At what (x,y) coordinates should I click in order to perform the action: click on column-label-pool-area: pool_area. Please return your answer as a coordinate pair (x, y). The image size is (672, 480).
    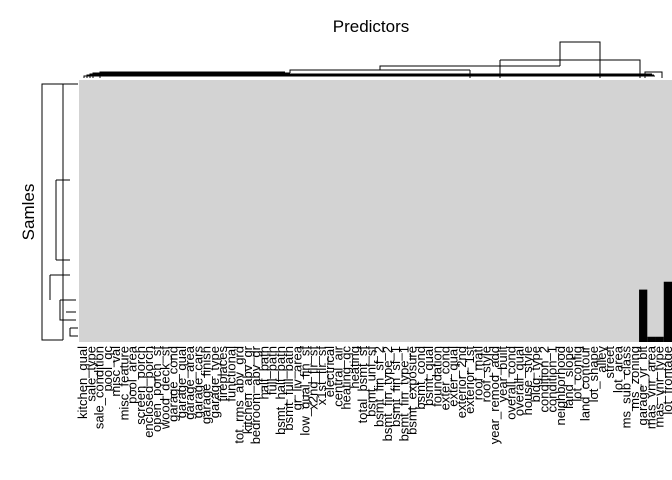
    Looking at the image, I should click on (132, 374).